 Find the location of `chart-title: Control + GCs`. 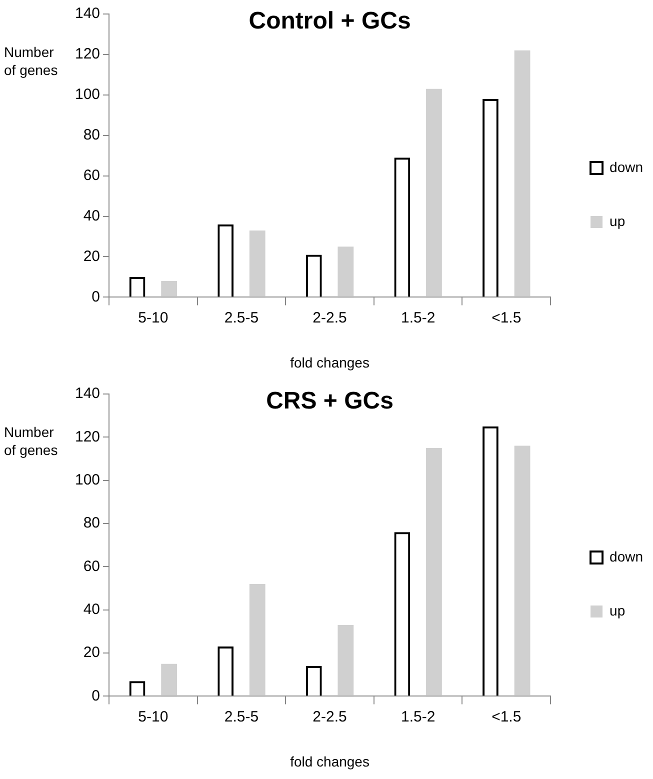

chart-title: Control + GCs is located at coordinates (329, 21).